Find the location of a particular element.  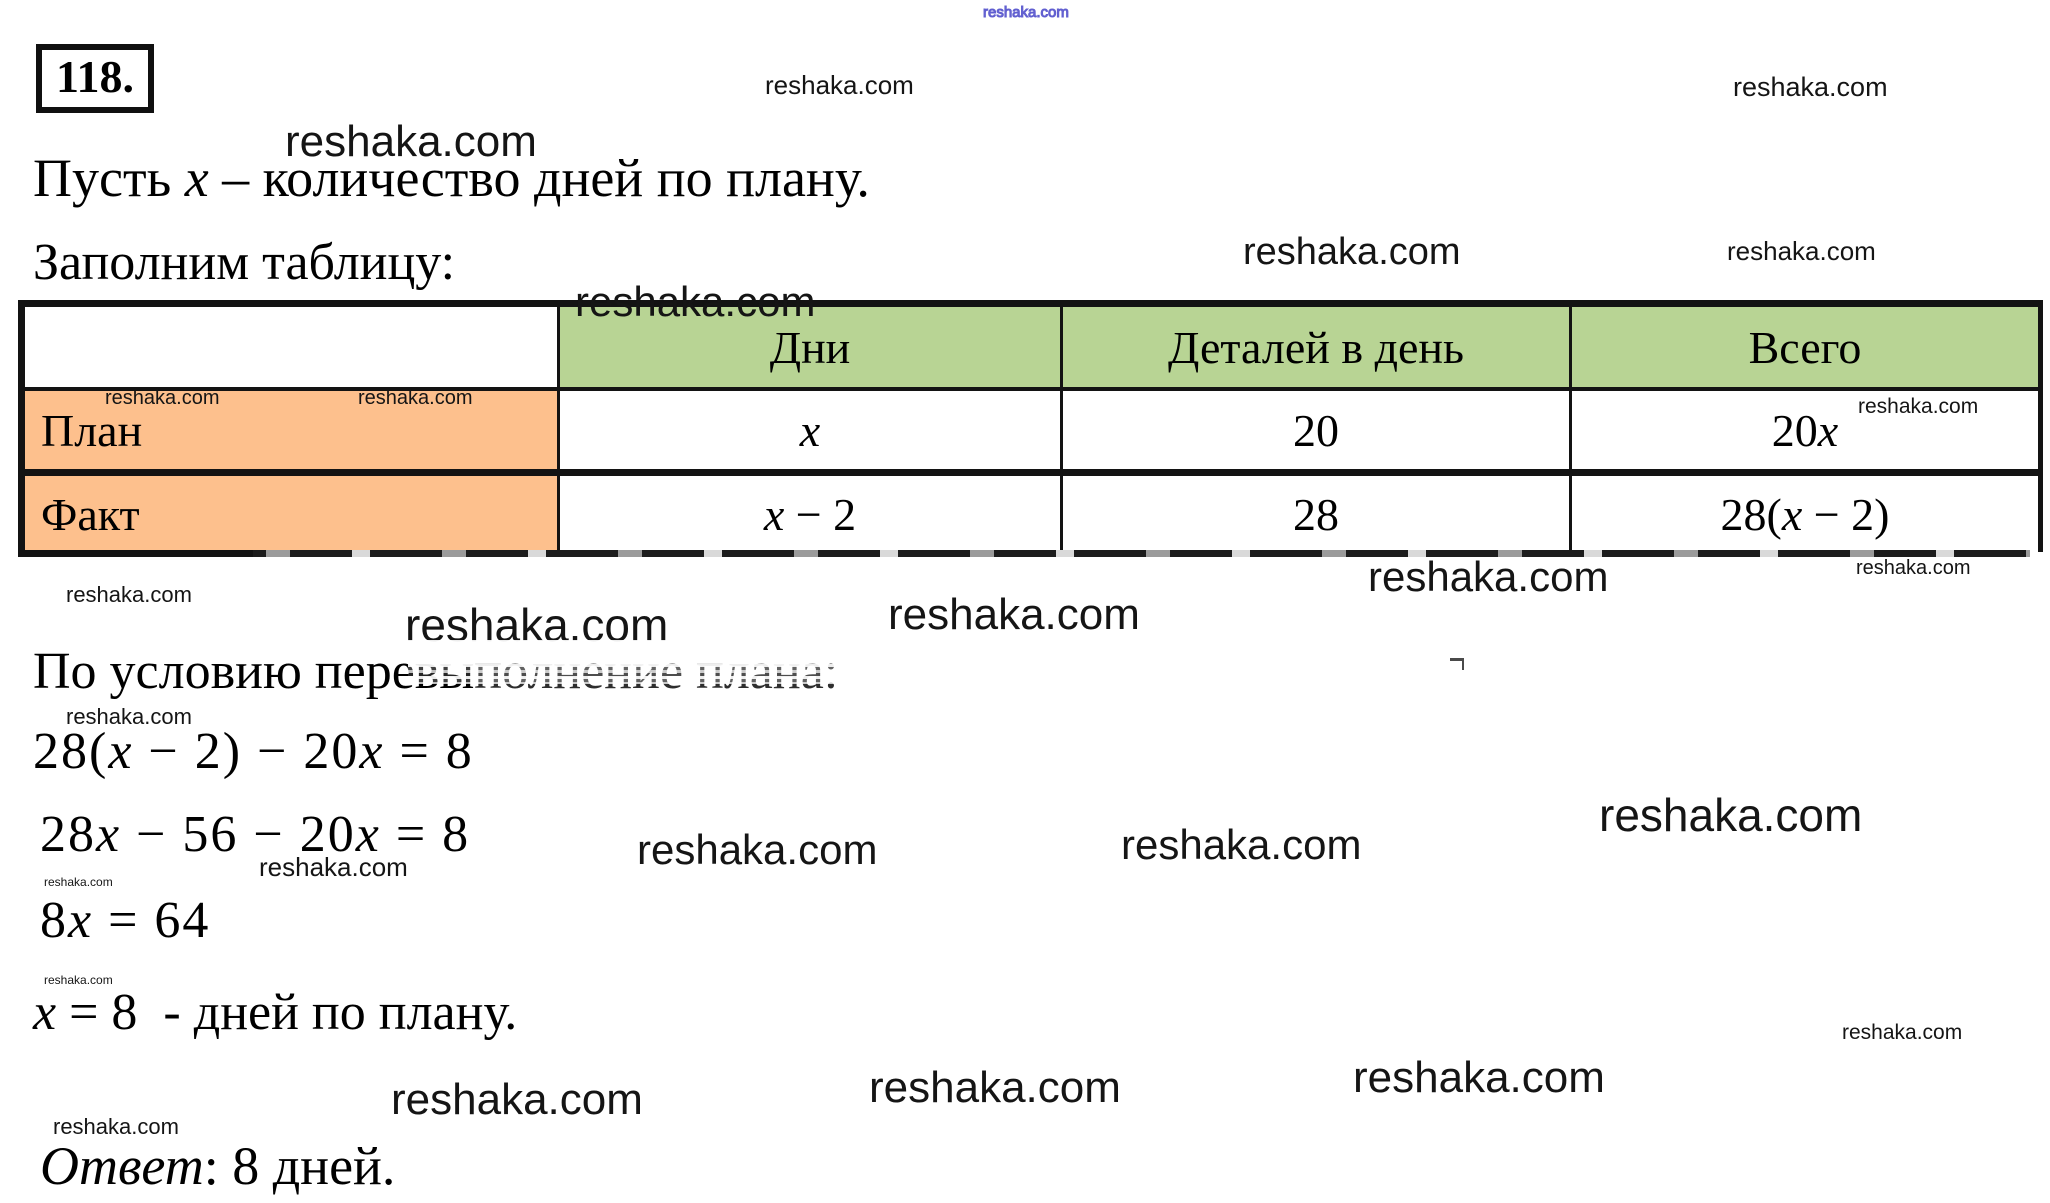

table-row-fact: Факт x − 2 28 28(x − 2) is located at coordinates (1030, 511).